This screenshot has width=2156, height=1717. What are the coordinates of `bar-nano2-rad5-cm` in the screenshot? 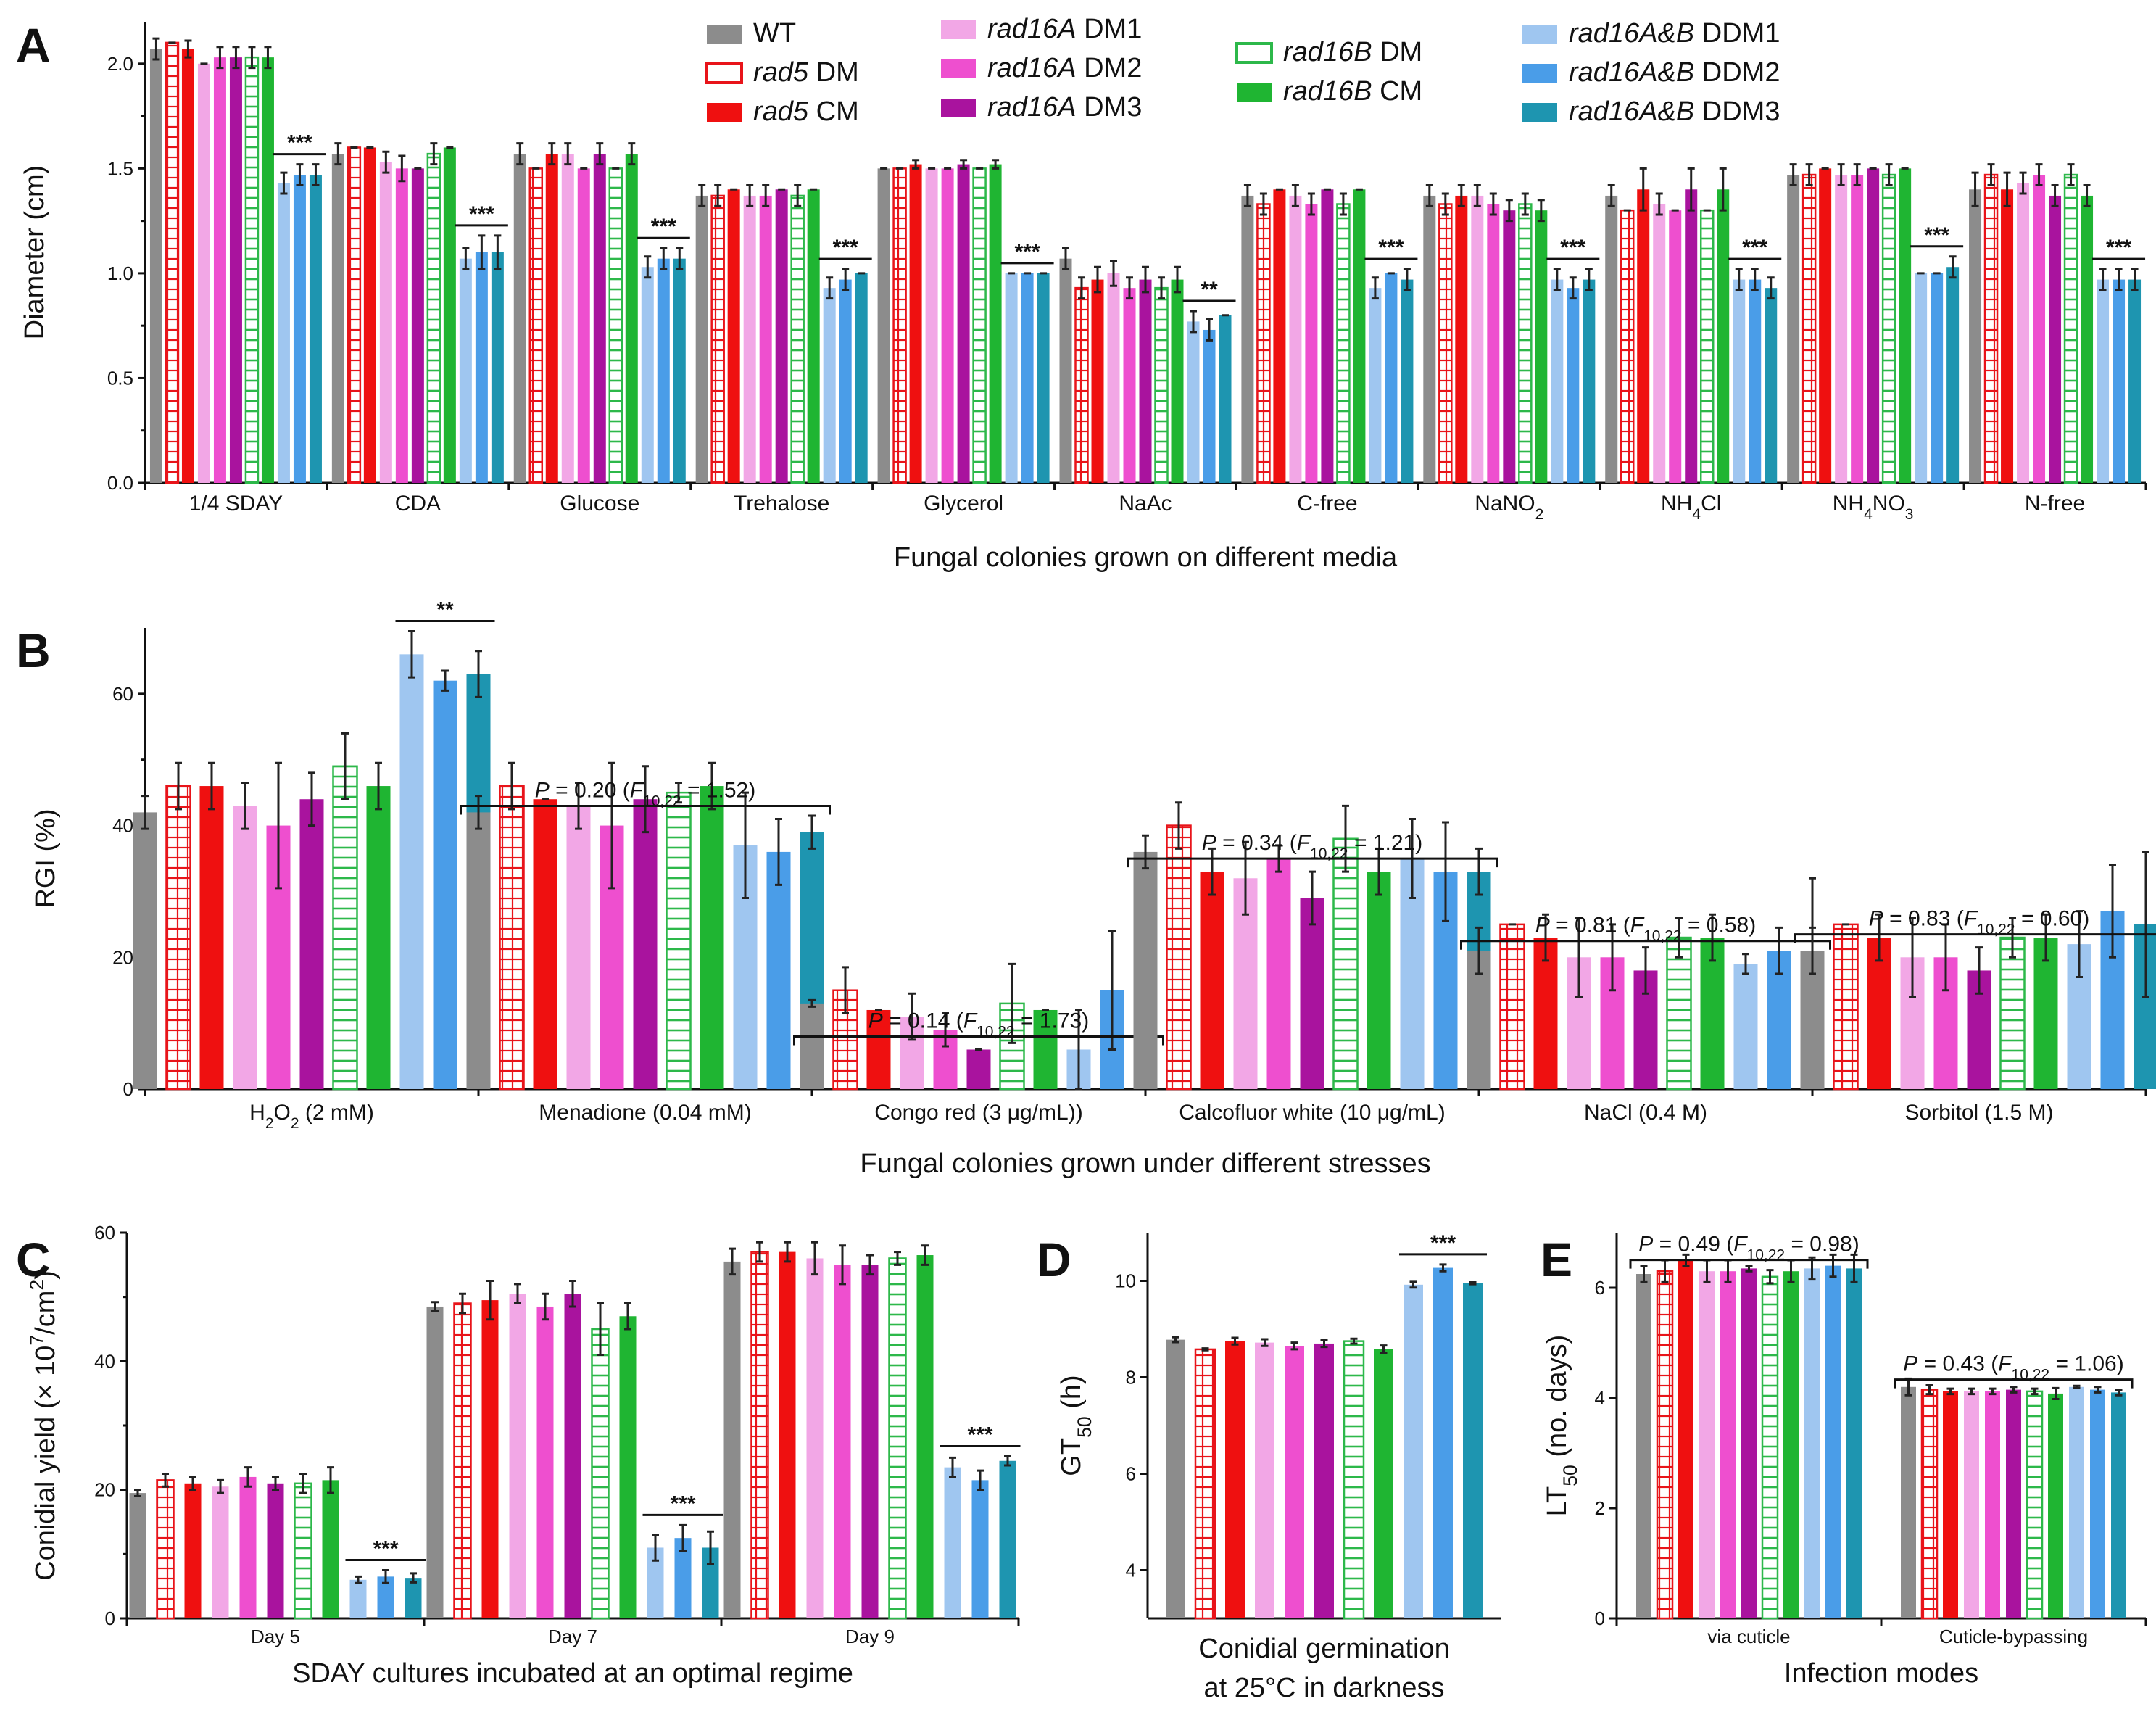 It's located at (1461, 339).